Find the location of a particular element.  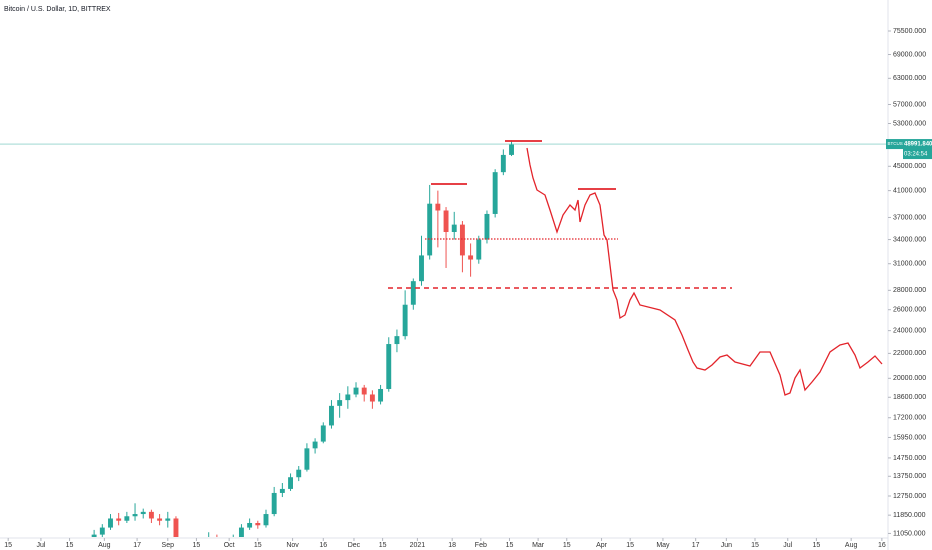

symbol-tag-bg is located at coordinates (894, 144).